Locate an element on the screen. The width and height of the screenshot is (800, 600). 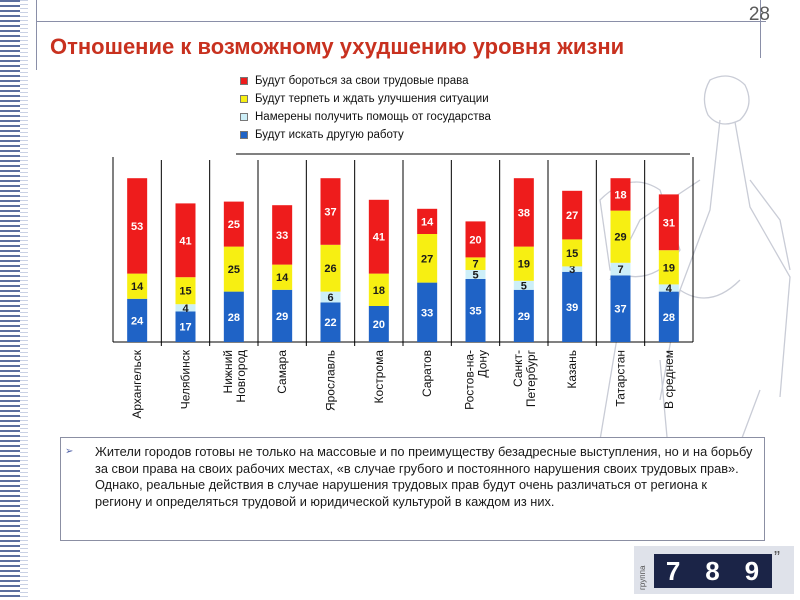
title-divider-horizontal is located at coordinates (401, 21).